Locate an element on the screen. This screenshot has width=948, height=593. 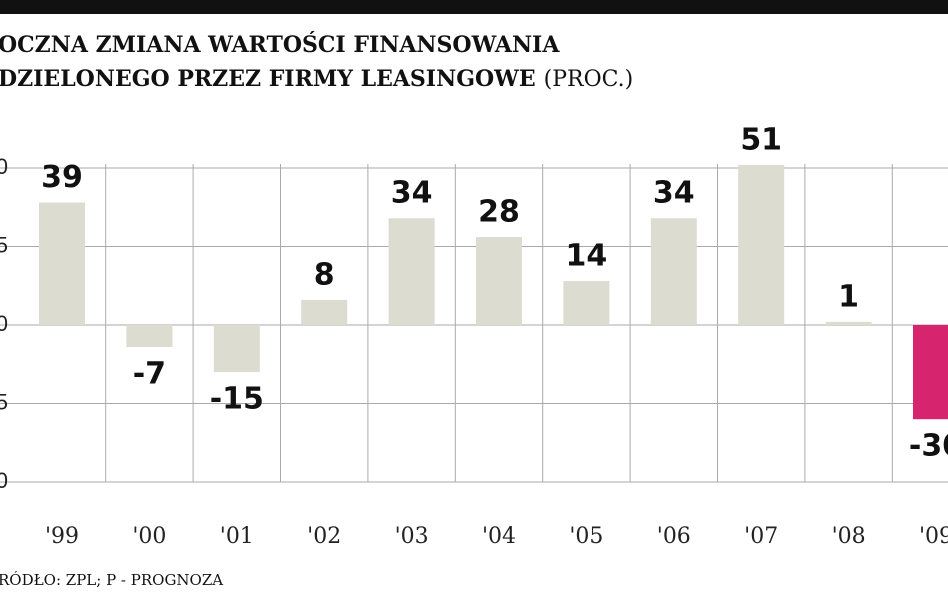
x-tick-label: '07 is located at coordinates (761, 536).